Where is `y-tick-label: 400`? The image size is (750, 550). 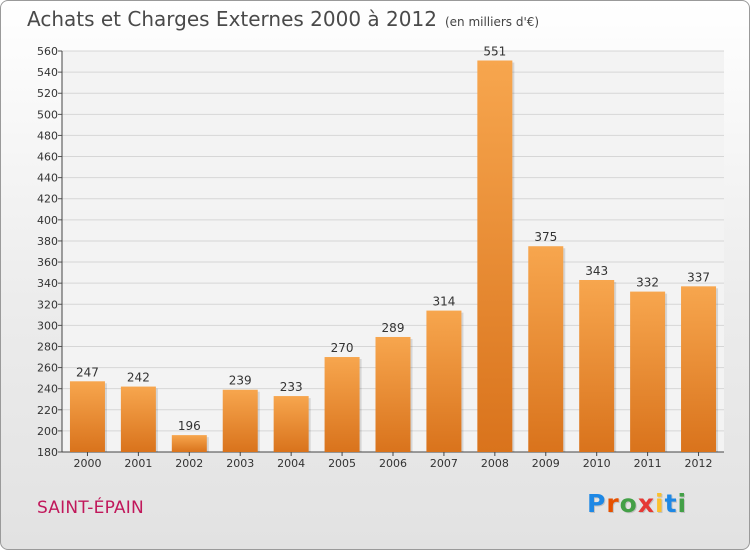 y-tick-label: 400 is located at coordinates (47, 220).